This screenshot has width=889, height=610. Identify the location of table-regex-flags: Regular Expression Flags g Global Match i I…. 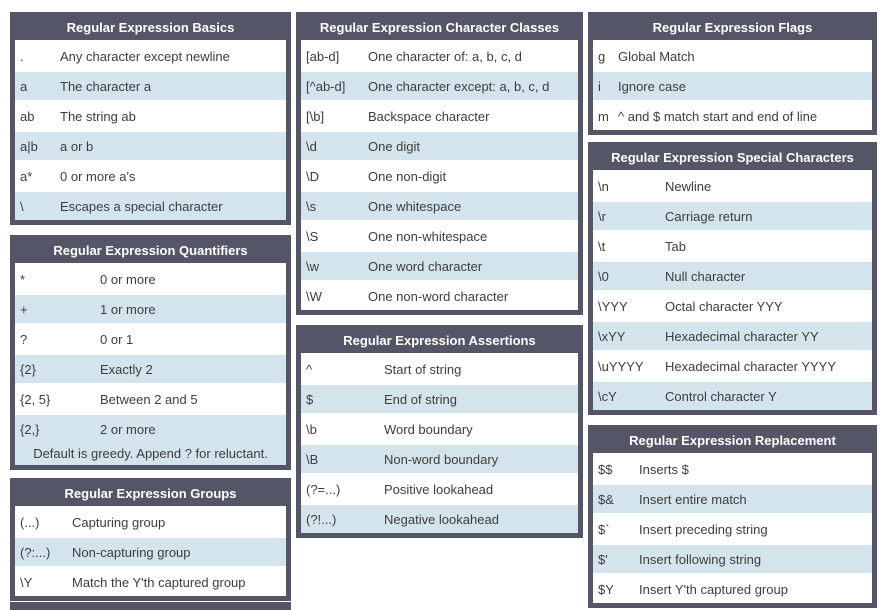
(732, 73).